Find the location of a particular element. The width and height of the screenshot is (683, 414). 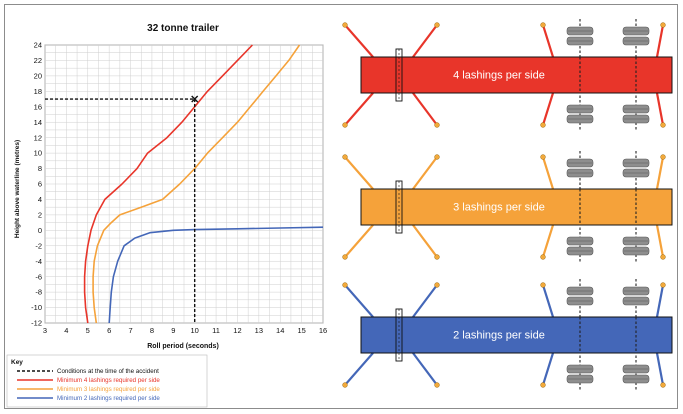

y-tick-label: 20 is located at coordinates (38, 75).